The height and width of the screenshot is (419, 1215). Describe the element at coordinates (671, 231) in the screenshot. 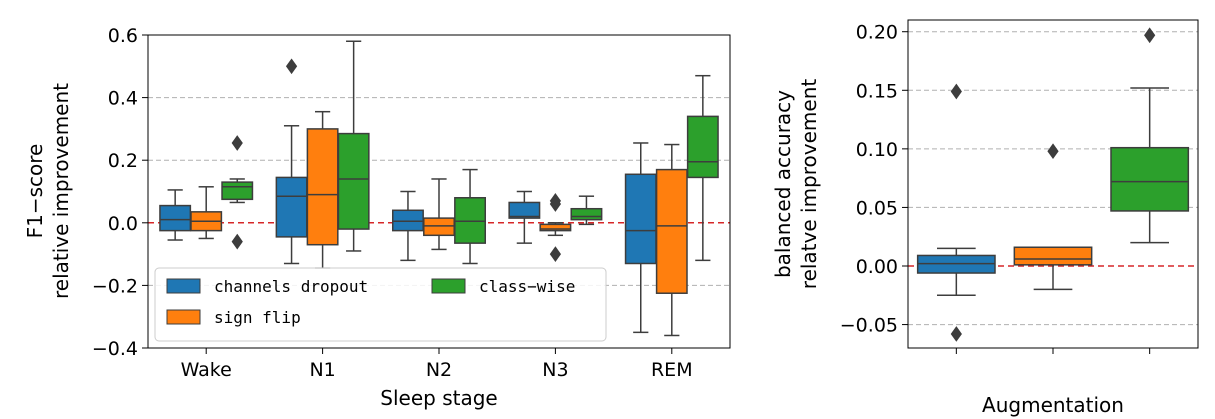

I see `left-box-sign-flip-rem-box` at that location.